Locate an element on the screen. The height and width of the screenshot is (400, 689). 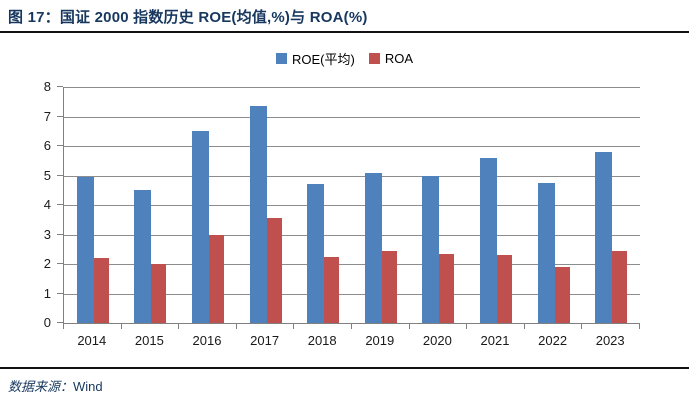
x-axis-label-2016: 2016 is located at coordinates (207, 340).